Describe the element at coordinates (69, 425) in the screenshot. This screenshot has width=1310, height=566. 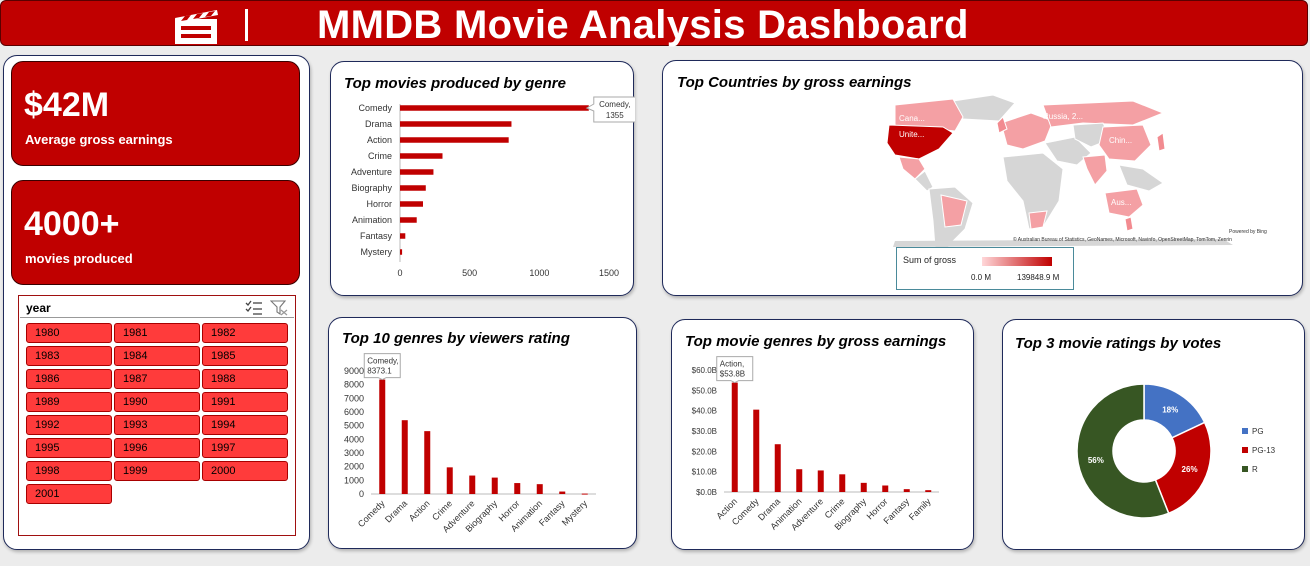
I see `year-button-1992: 1992` at that location.